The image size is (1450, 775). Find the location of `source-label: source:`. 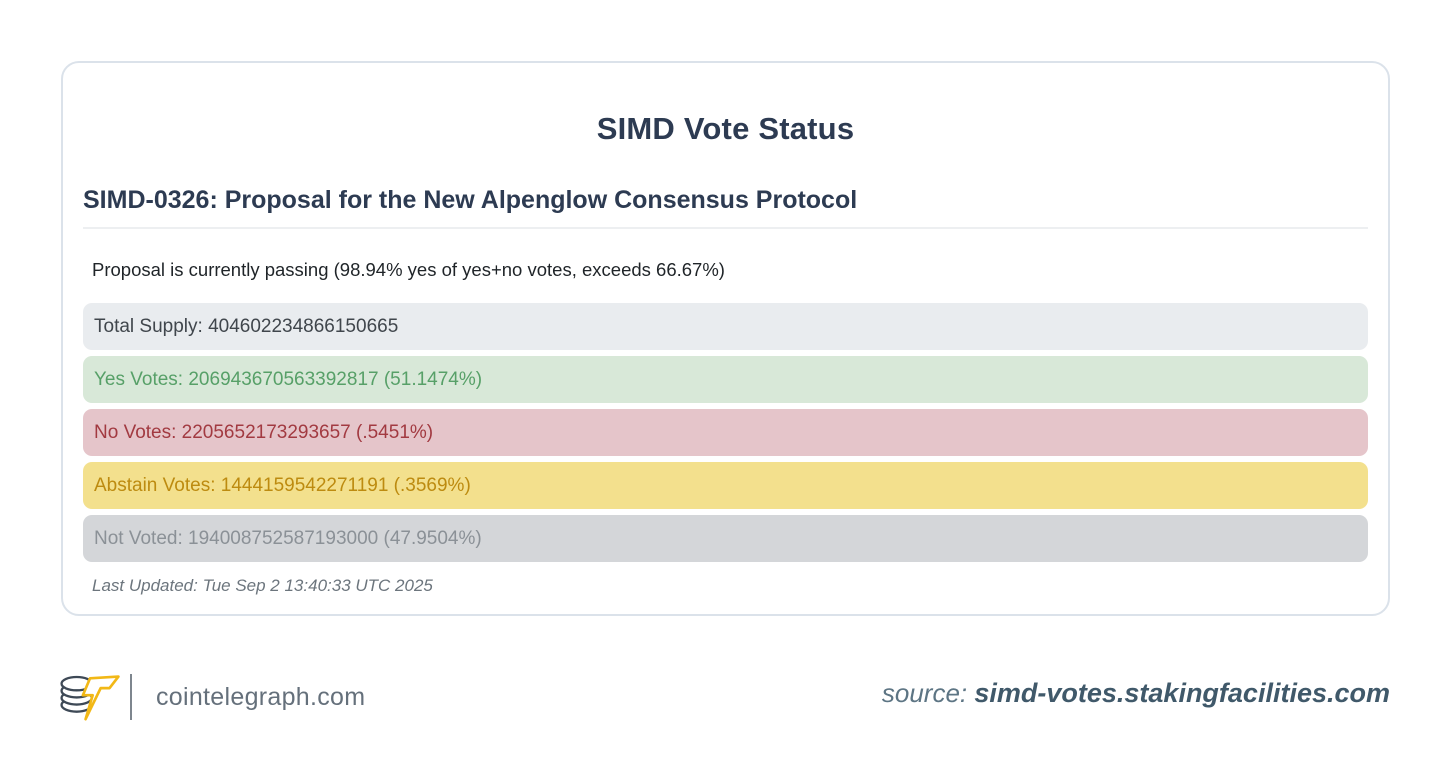

source-label: source: is located at coordinates (928, 693).